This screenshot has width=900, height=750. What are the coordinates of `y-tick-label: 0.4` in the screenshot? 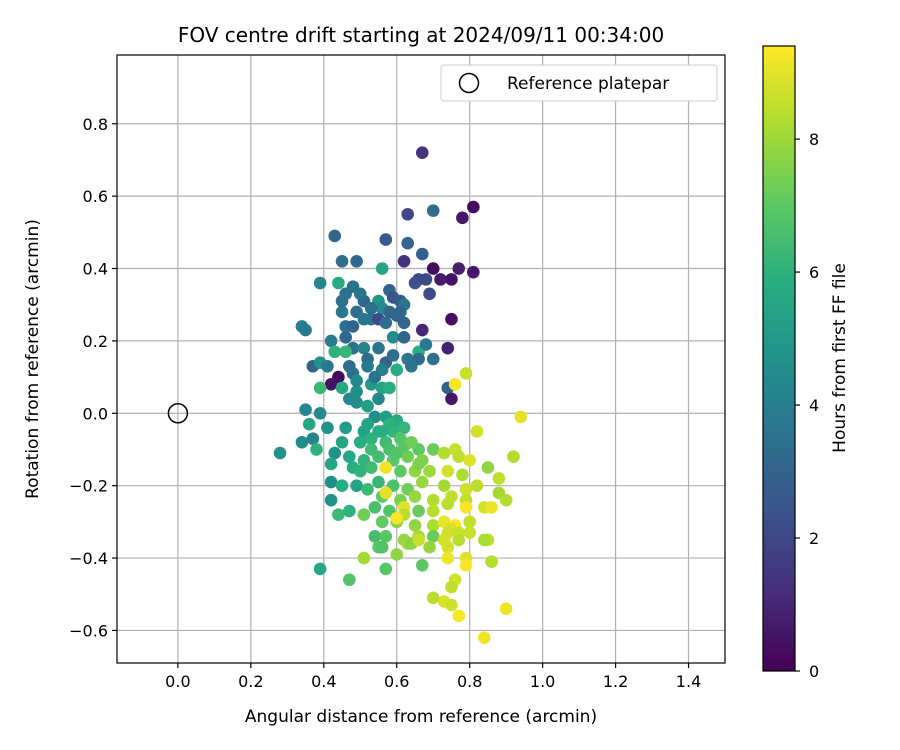 It's located at (95, 269).